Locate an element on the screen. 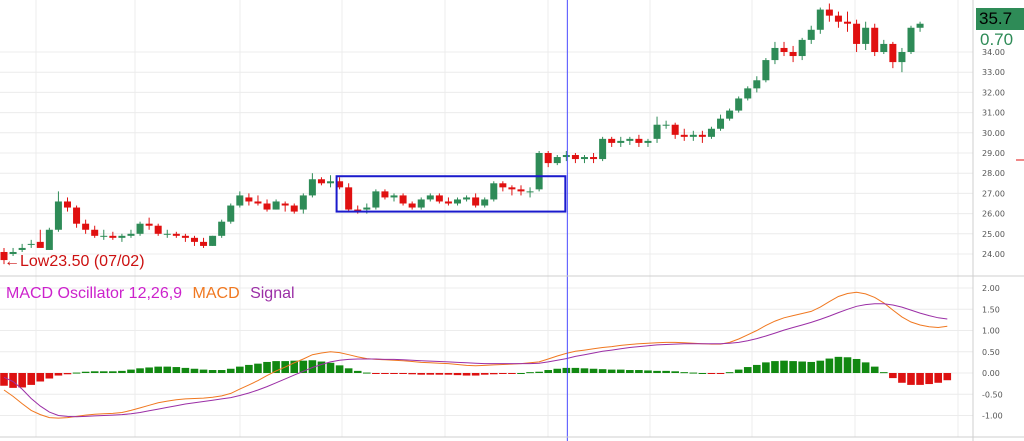 This screenshot has width=1024, height=441. low-annotation: ←Low23.50 (07/02) is located at coordinates (74, 262).